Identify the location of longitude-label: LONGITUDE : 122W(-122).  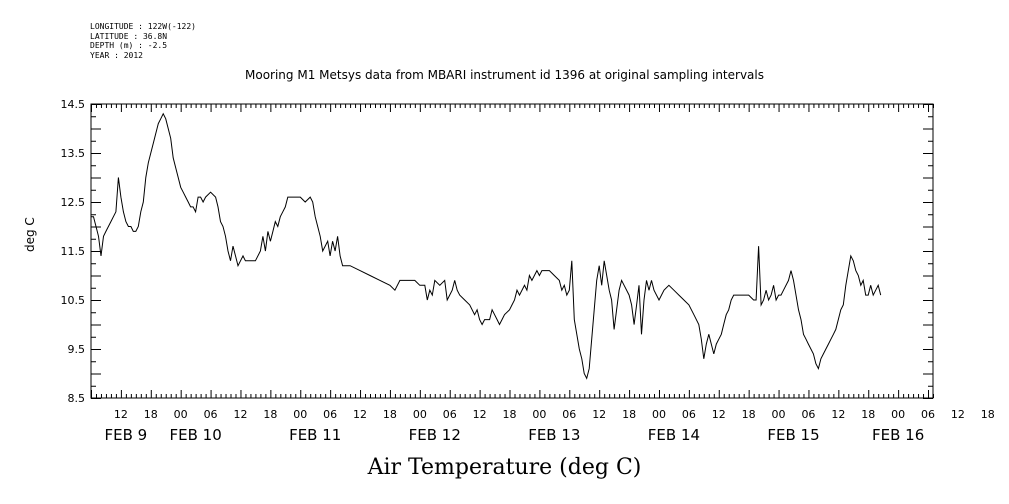
(143, 26).